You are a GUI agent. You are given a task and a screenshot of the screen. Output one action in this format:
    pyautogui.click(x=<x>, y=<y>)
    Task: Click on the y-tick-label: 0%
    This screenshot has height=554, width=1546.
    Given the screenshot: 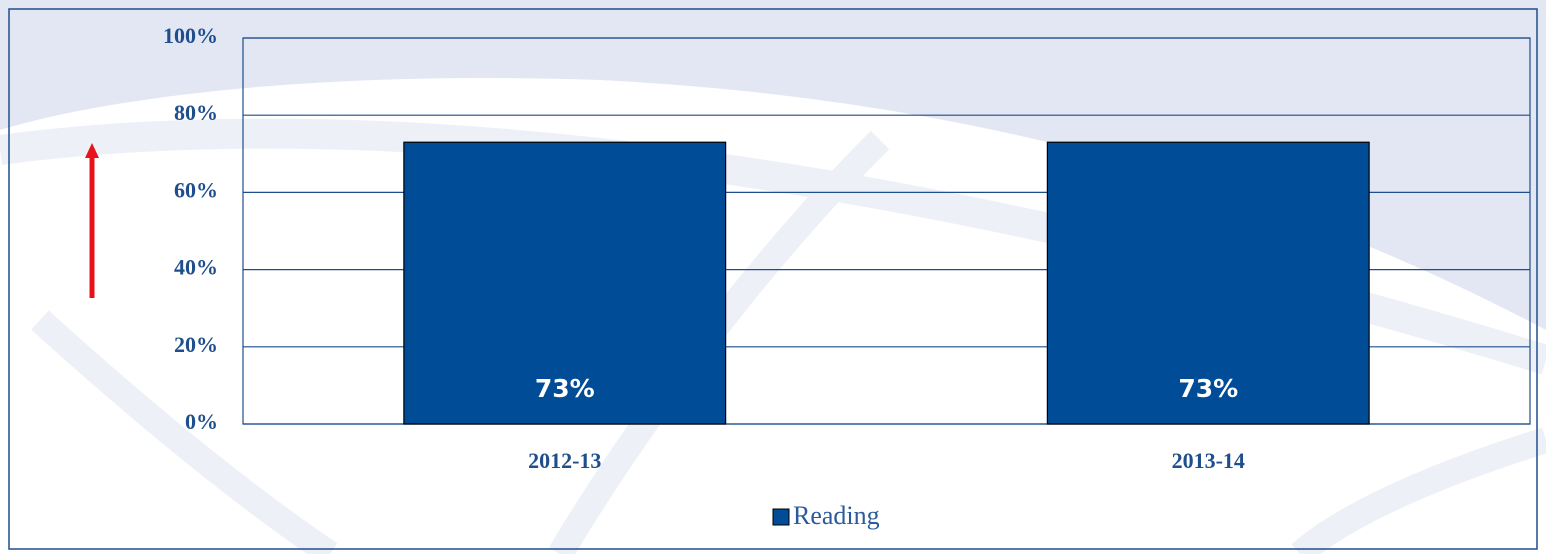 What is the action you would take?
    pyautogui.click(x=201, y=421)
    